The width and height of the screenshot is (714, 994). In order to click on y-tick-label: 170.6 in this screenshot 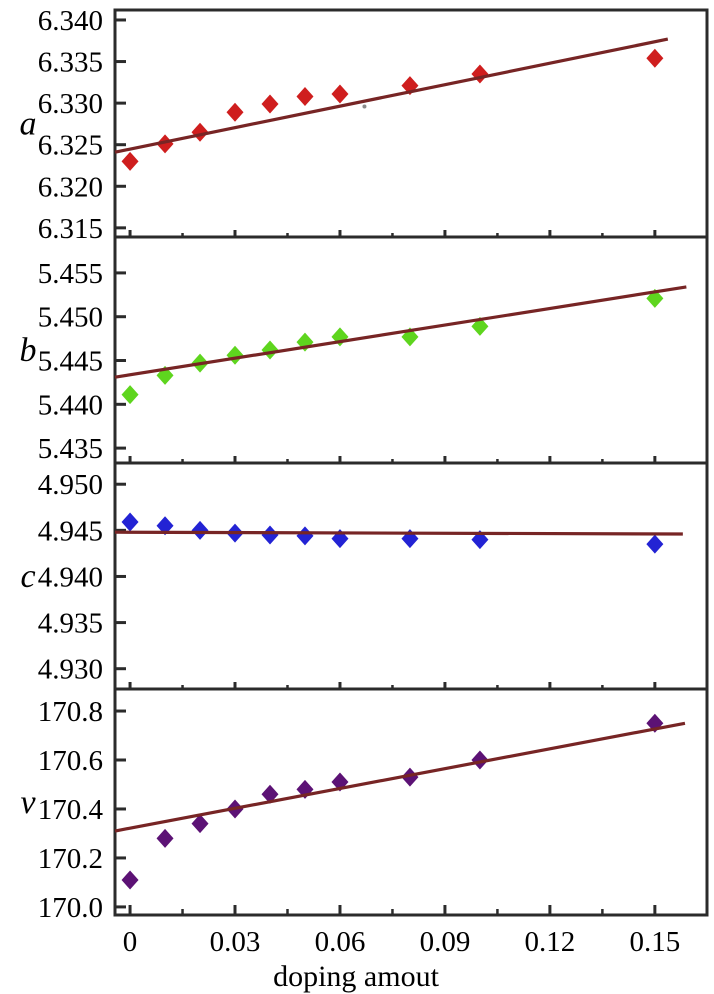, I will do `click(70, 761)`.